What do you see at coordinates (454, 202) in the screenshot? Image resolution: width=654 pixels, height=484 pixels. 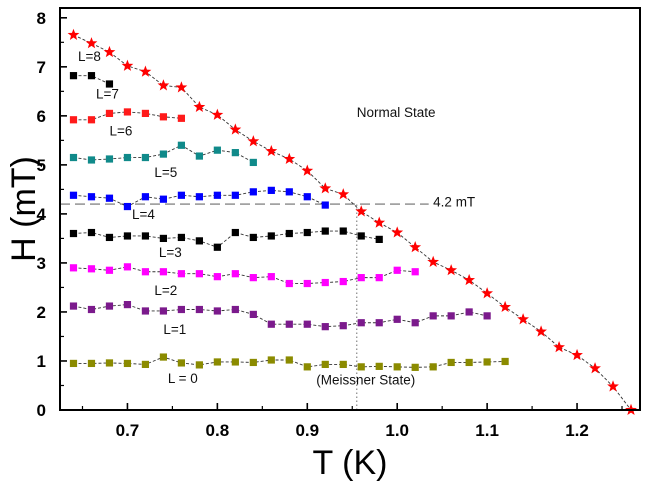 I see `annotation-4-2-mt: 4.2 mT` at bounding box center [454, 202].